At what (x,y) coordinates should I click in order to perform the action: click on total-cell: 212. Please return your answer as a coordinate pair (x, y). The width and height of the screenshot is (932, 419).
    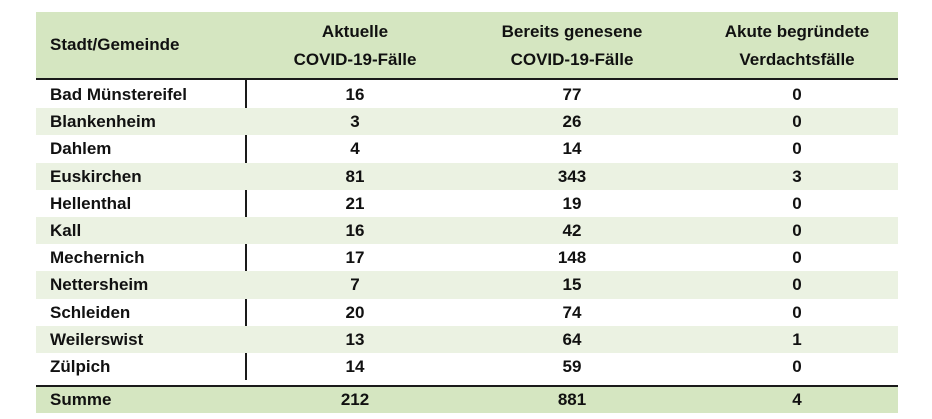
    Looking at the image, I should click on (355, 399).